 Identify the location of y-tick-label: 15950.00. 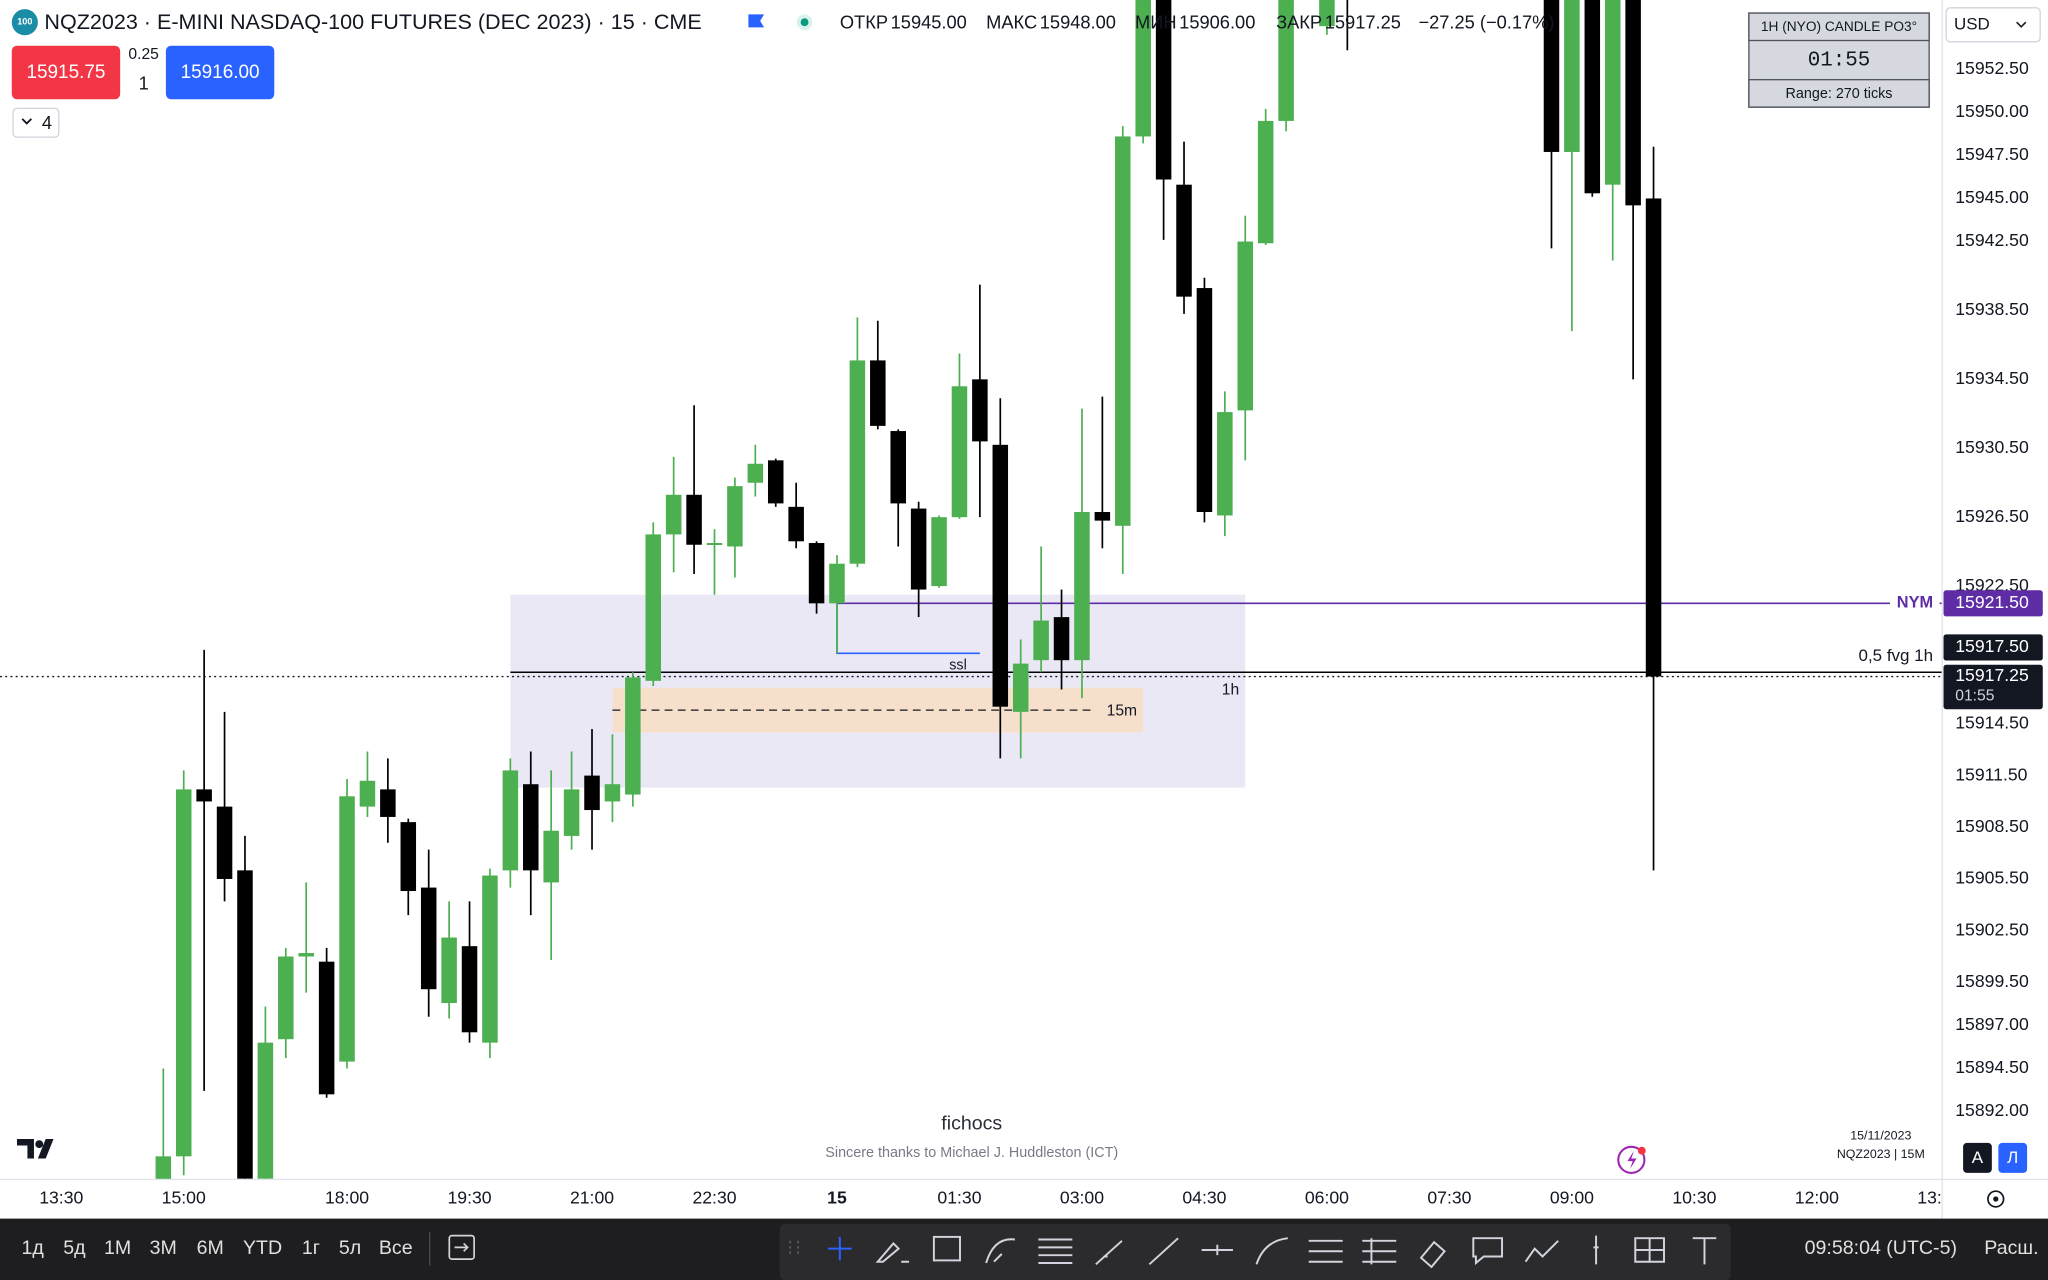
(1992, 111).